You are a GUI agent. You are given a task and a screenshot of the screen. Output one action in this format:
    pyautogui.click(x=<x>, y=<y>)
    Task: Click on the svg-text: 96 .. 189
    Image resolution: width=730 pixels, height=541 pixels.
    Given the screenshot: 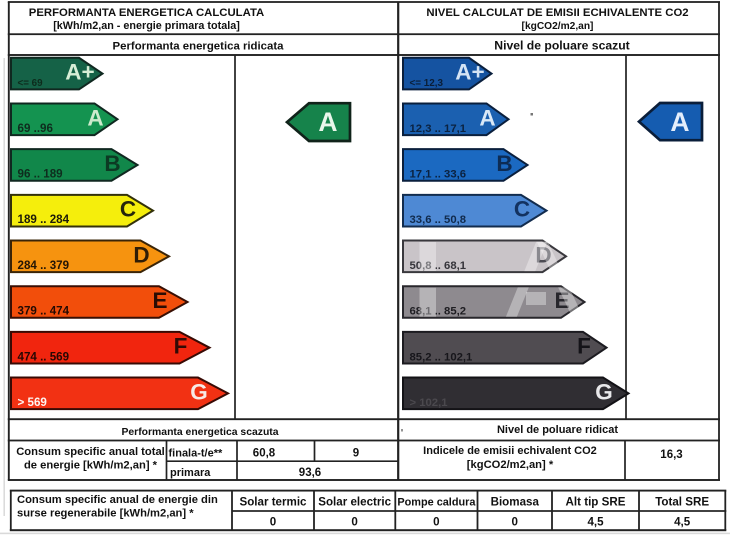 What is the action you would take?
    pyautogui.click(x=41, y=174)
    